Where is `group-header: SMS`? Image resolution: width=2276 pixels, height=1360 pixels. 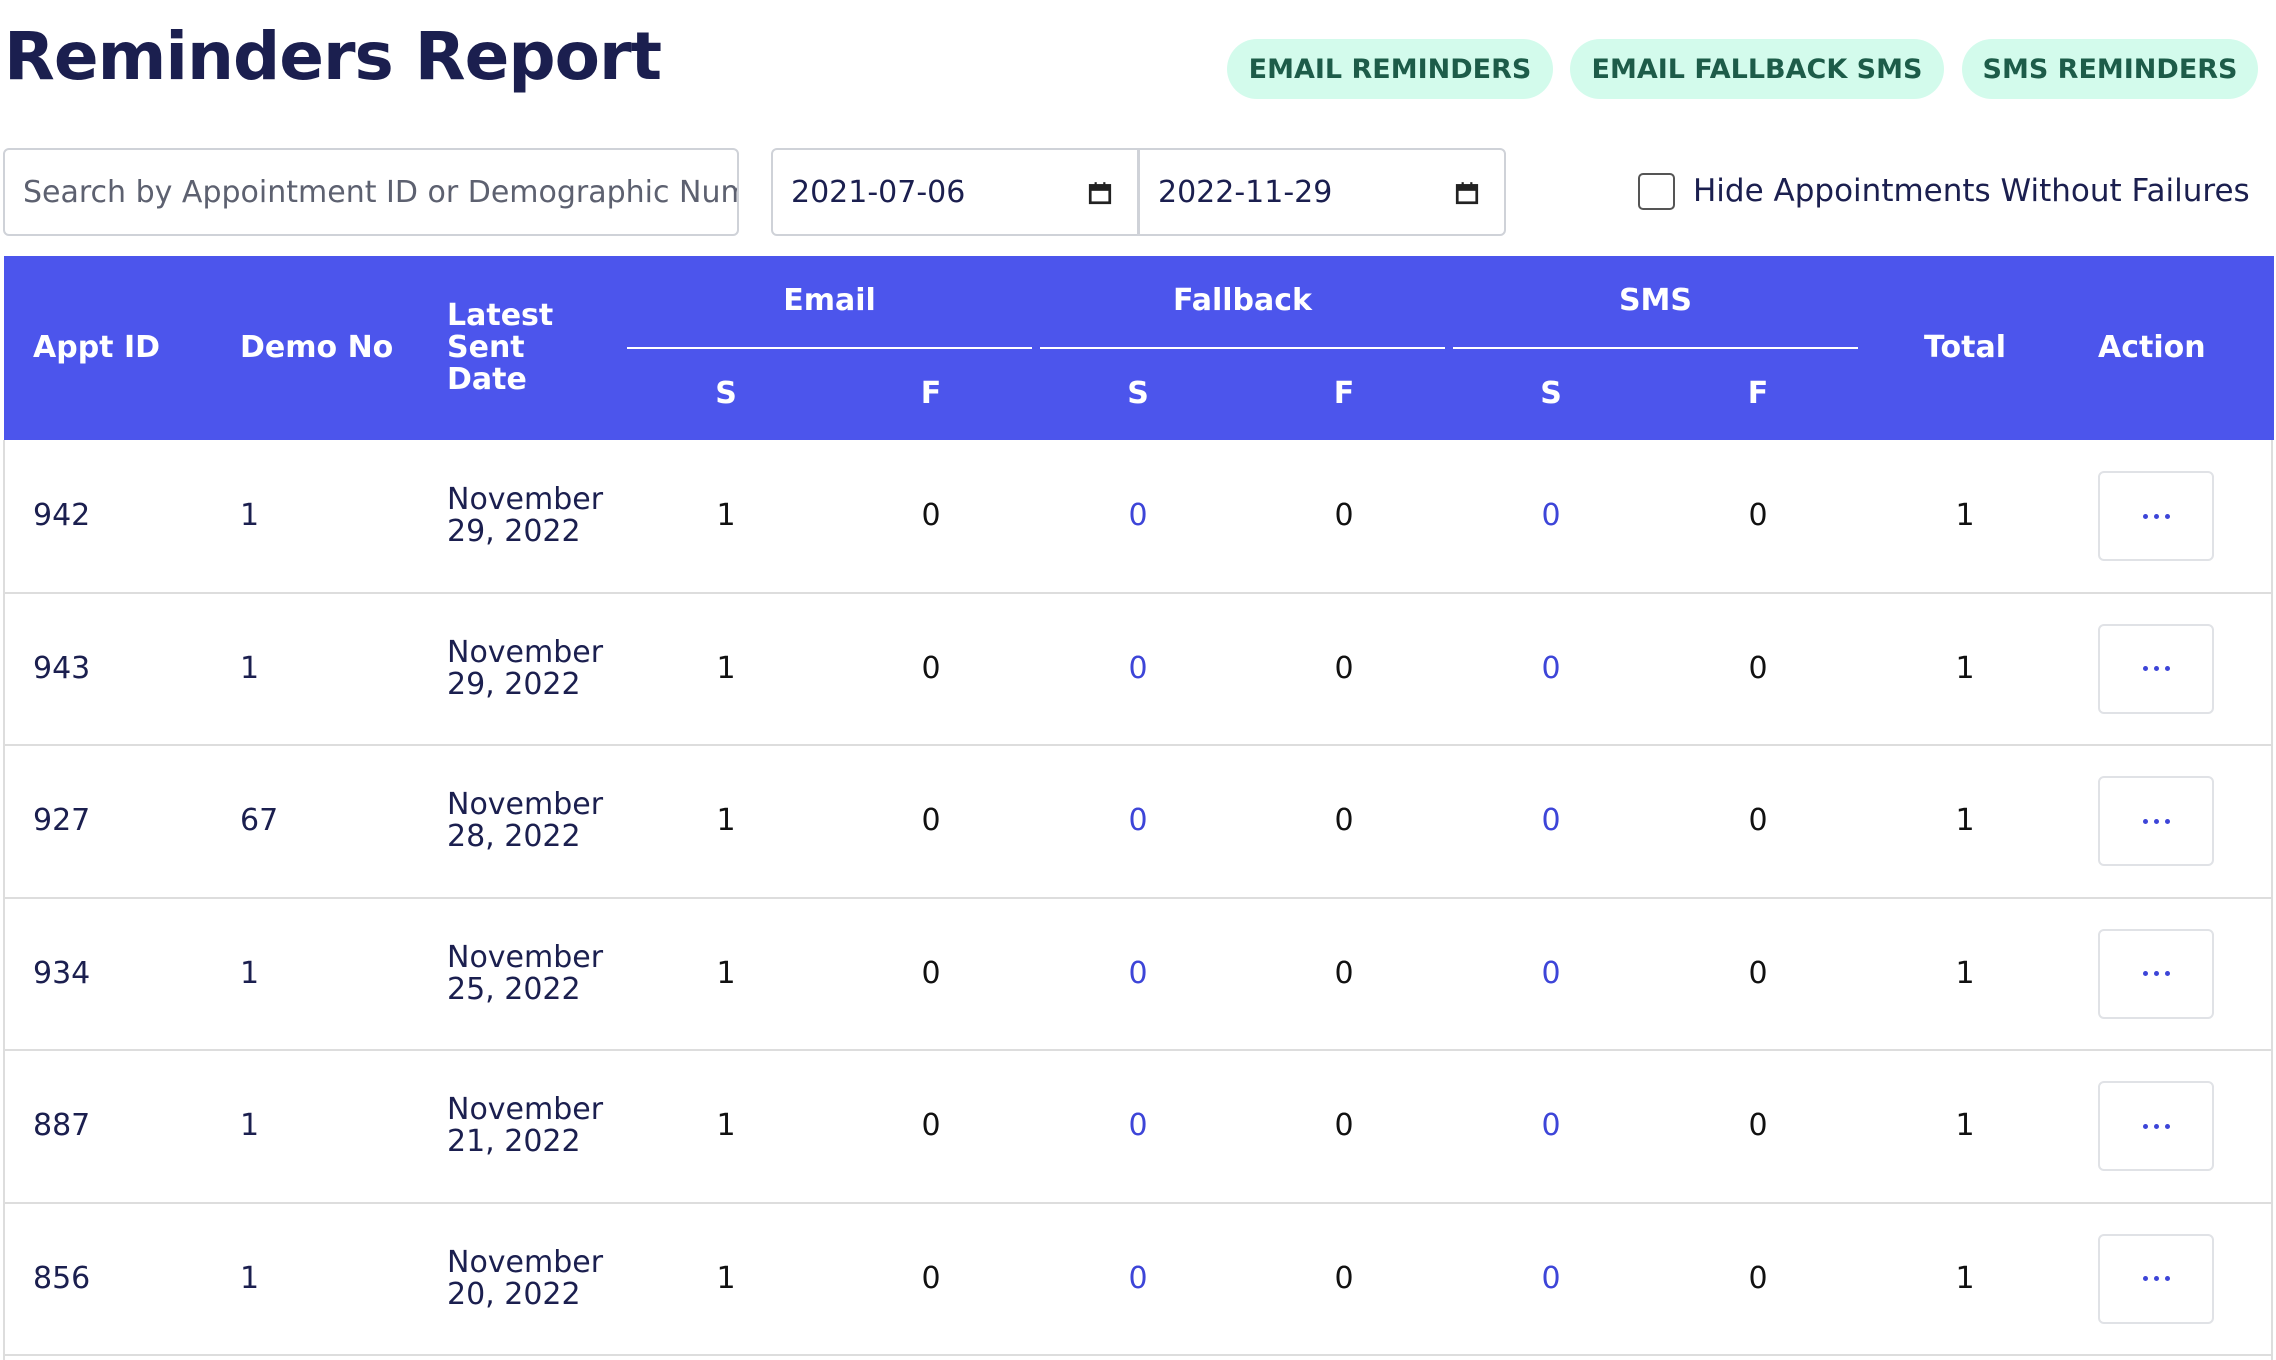 group-header: SMS is located at coordinates (1655, 300).